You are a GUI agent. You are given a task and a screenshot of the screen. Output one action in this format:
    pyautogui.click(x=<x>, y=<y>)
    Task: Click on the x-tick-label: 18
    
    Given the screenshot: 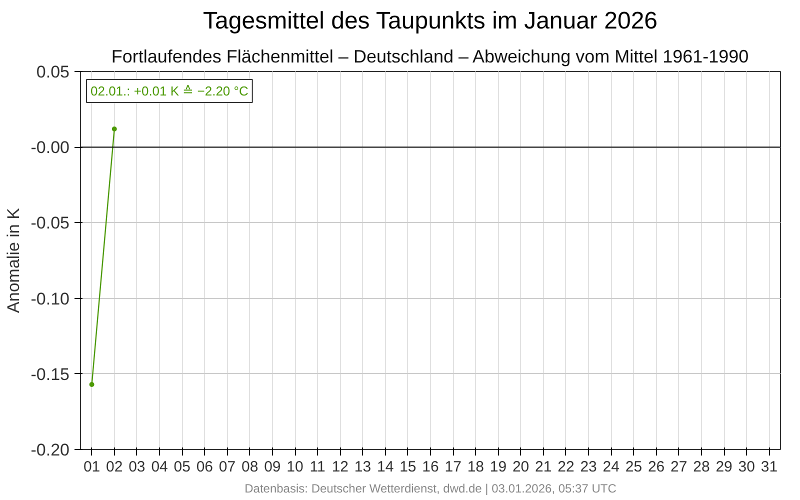 What is the action you would take?
    pyautogui.click(x=475, y=467)
    